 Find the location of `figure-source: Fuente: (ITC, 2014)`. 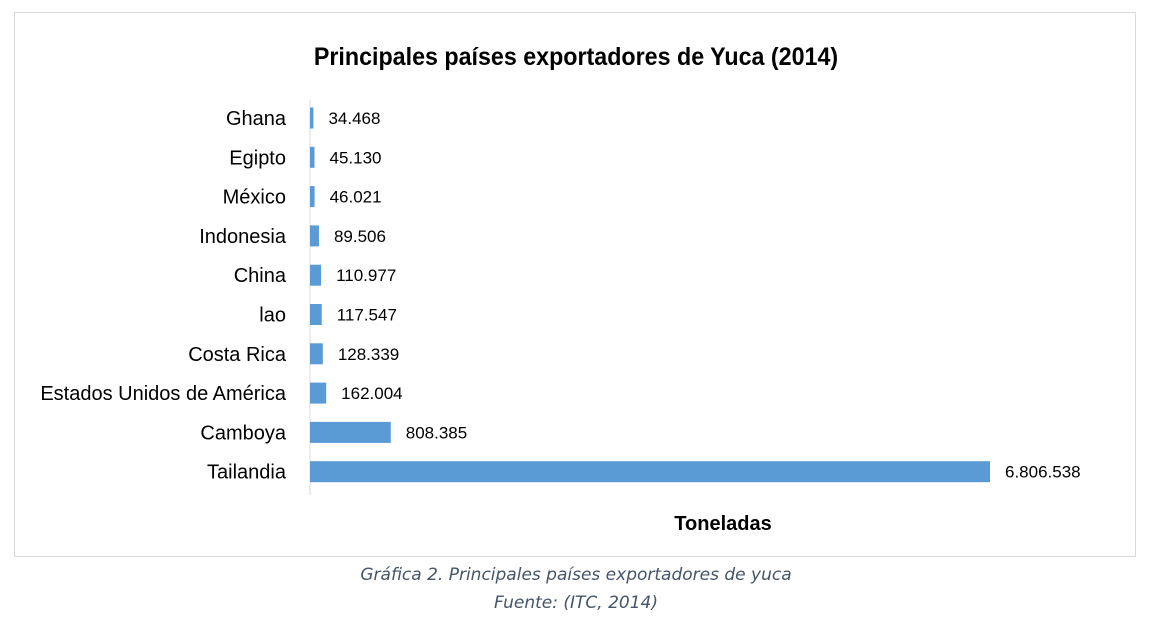

figure-source: Fuente: (ITC, 2014) is located at coordinates (576, 603).